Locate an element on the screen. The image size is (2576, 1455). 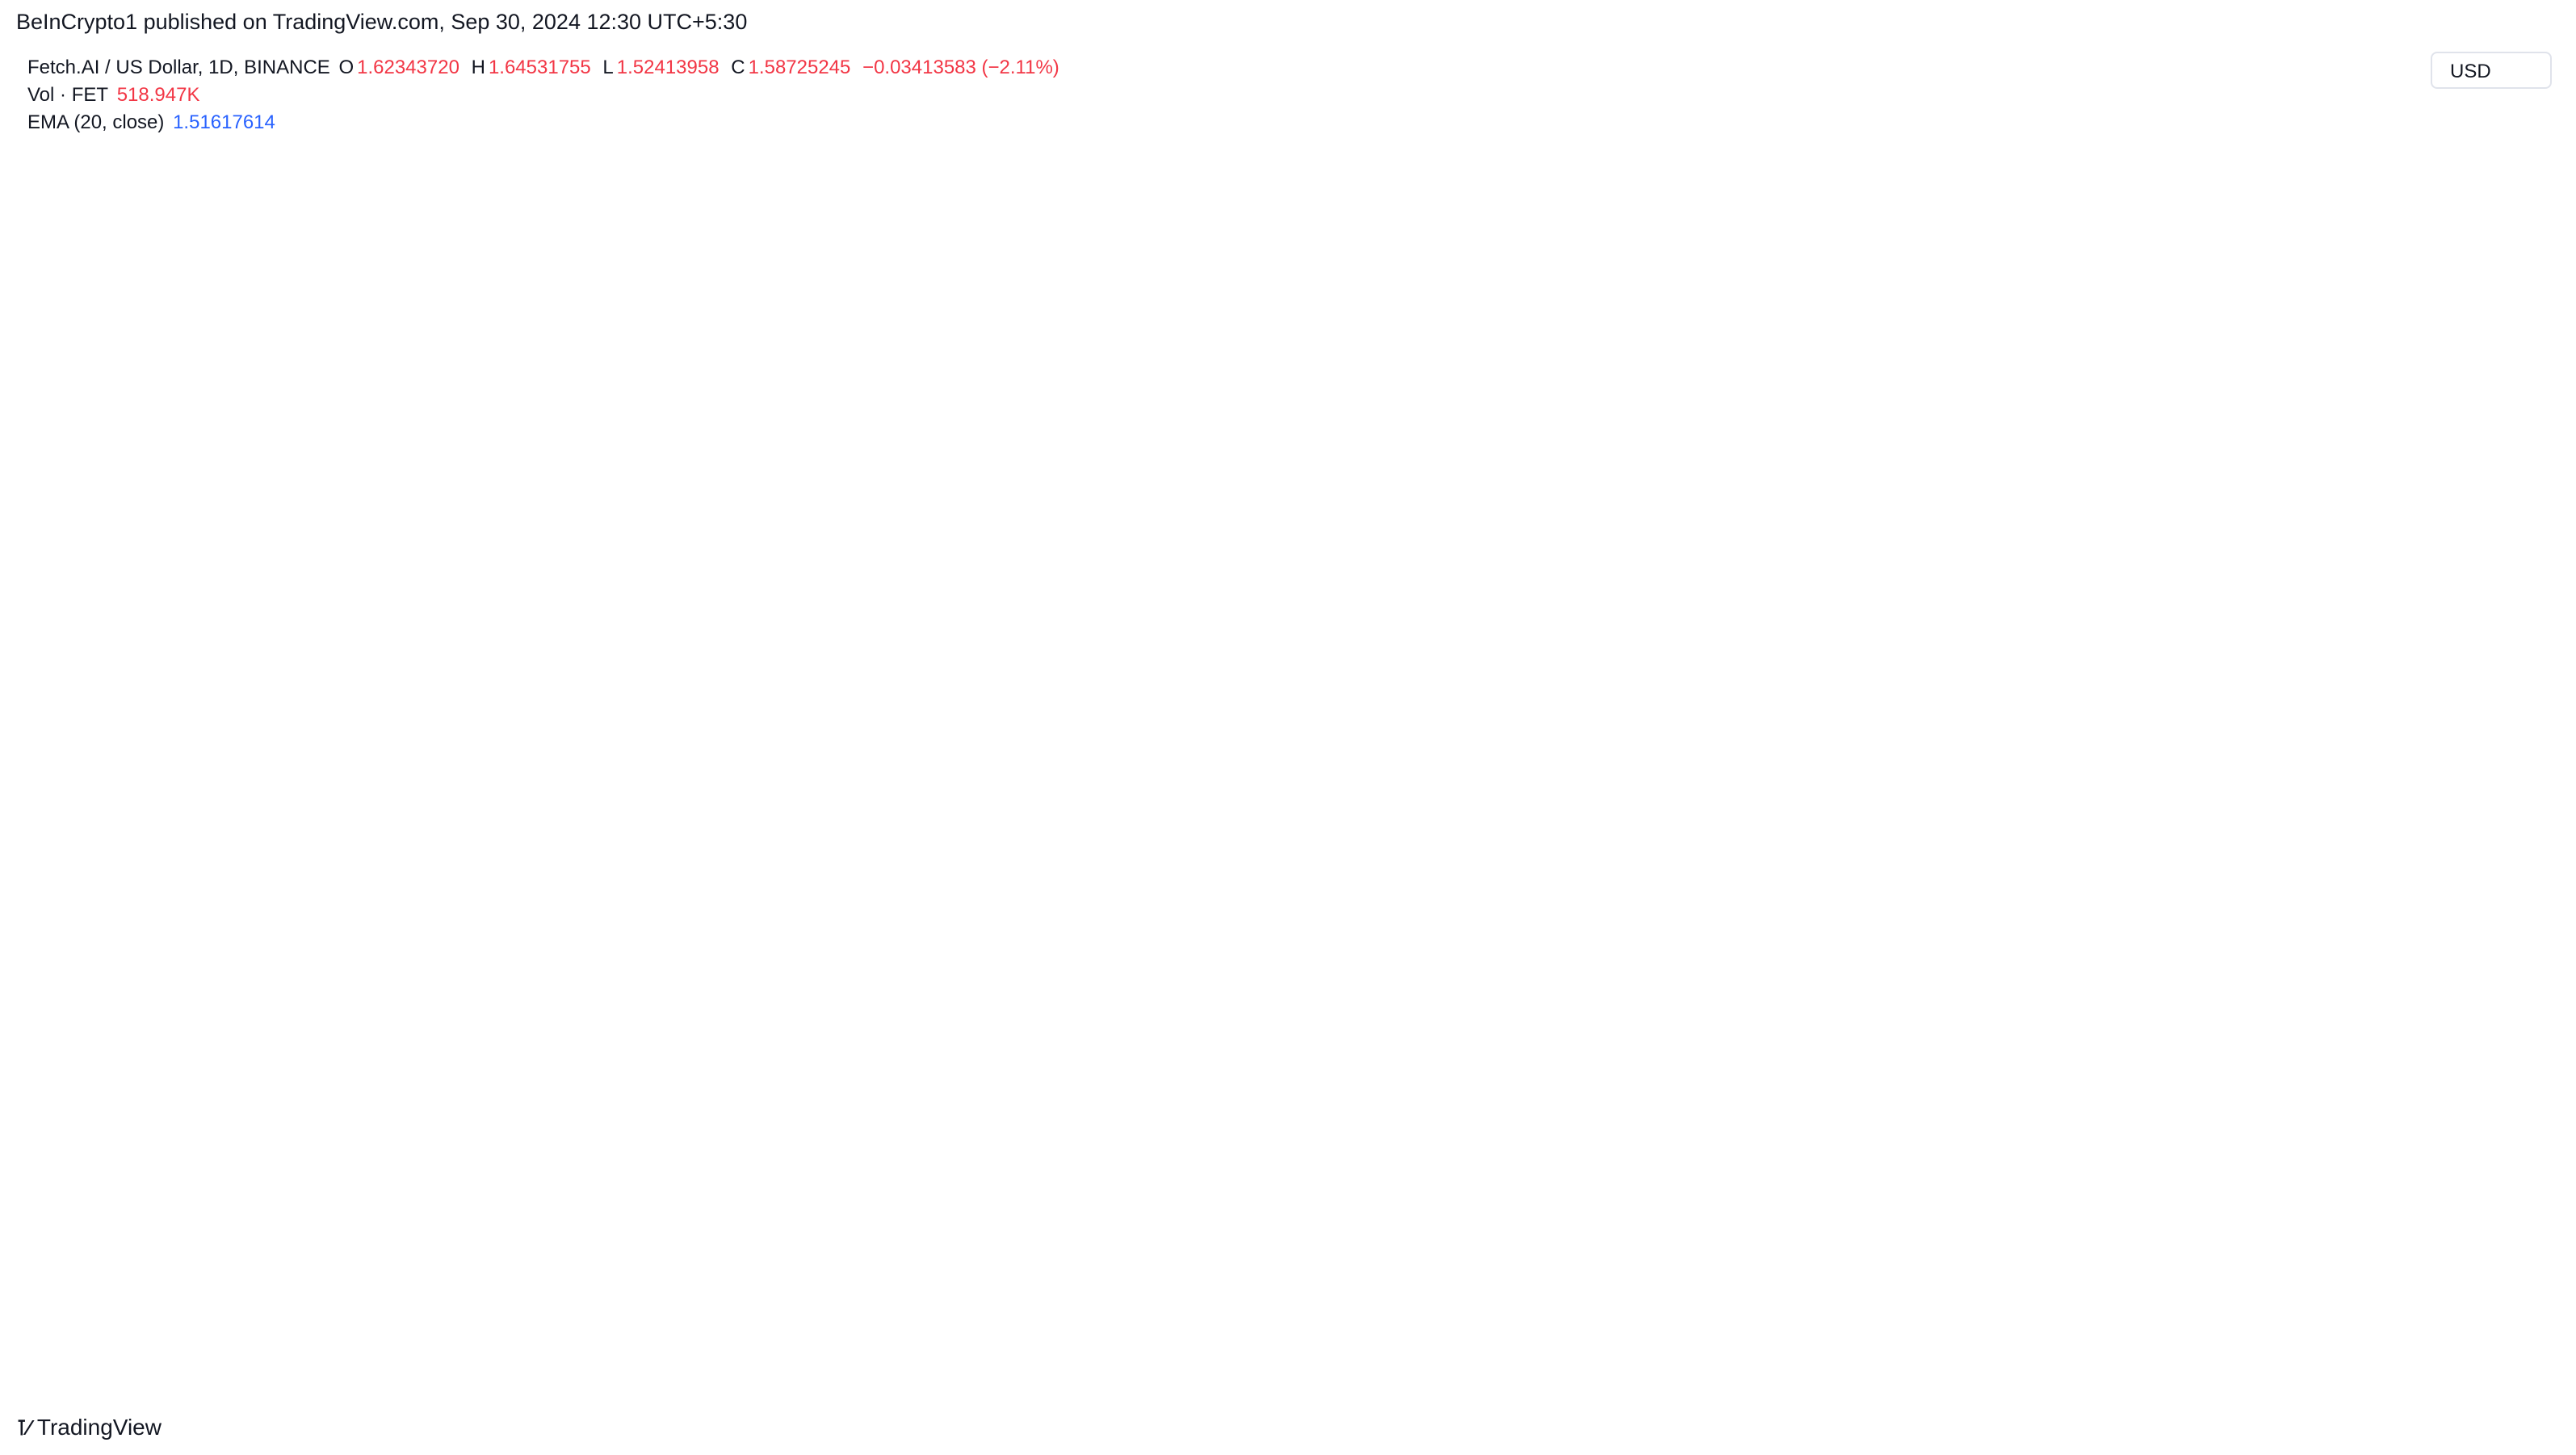
volume-value: 518.947K is located at coordinates (158, 95).